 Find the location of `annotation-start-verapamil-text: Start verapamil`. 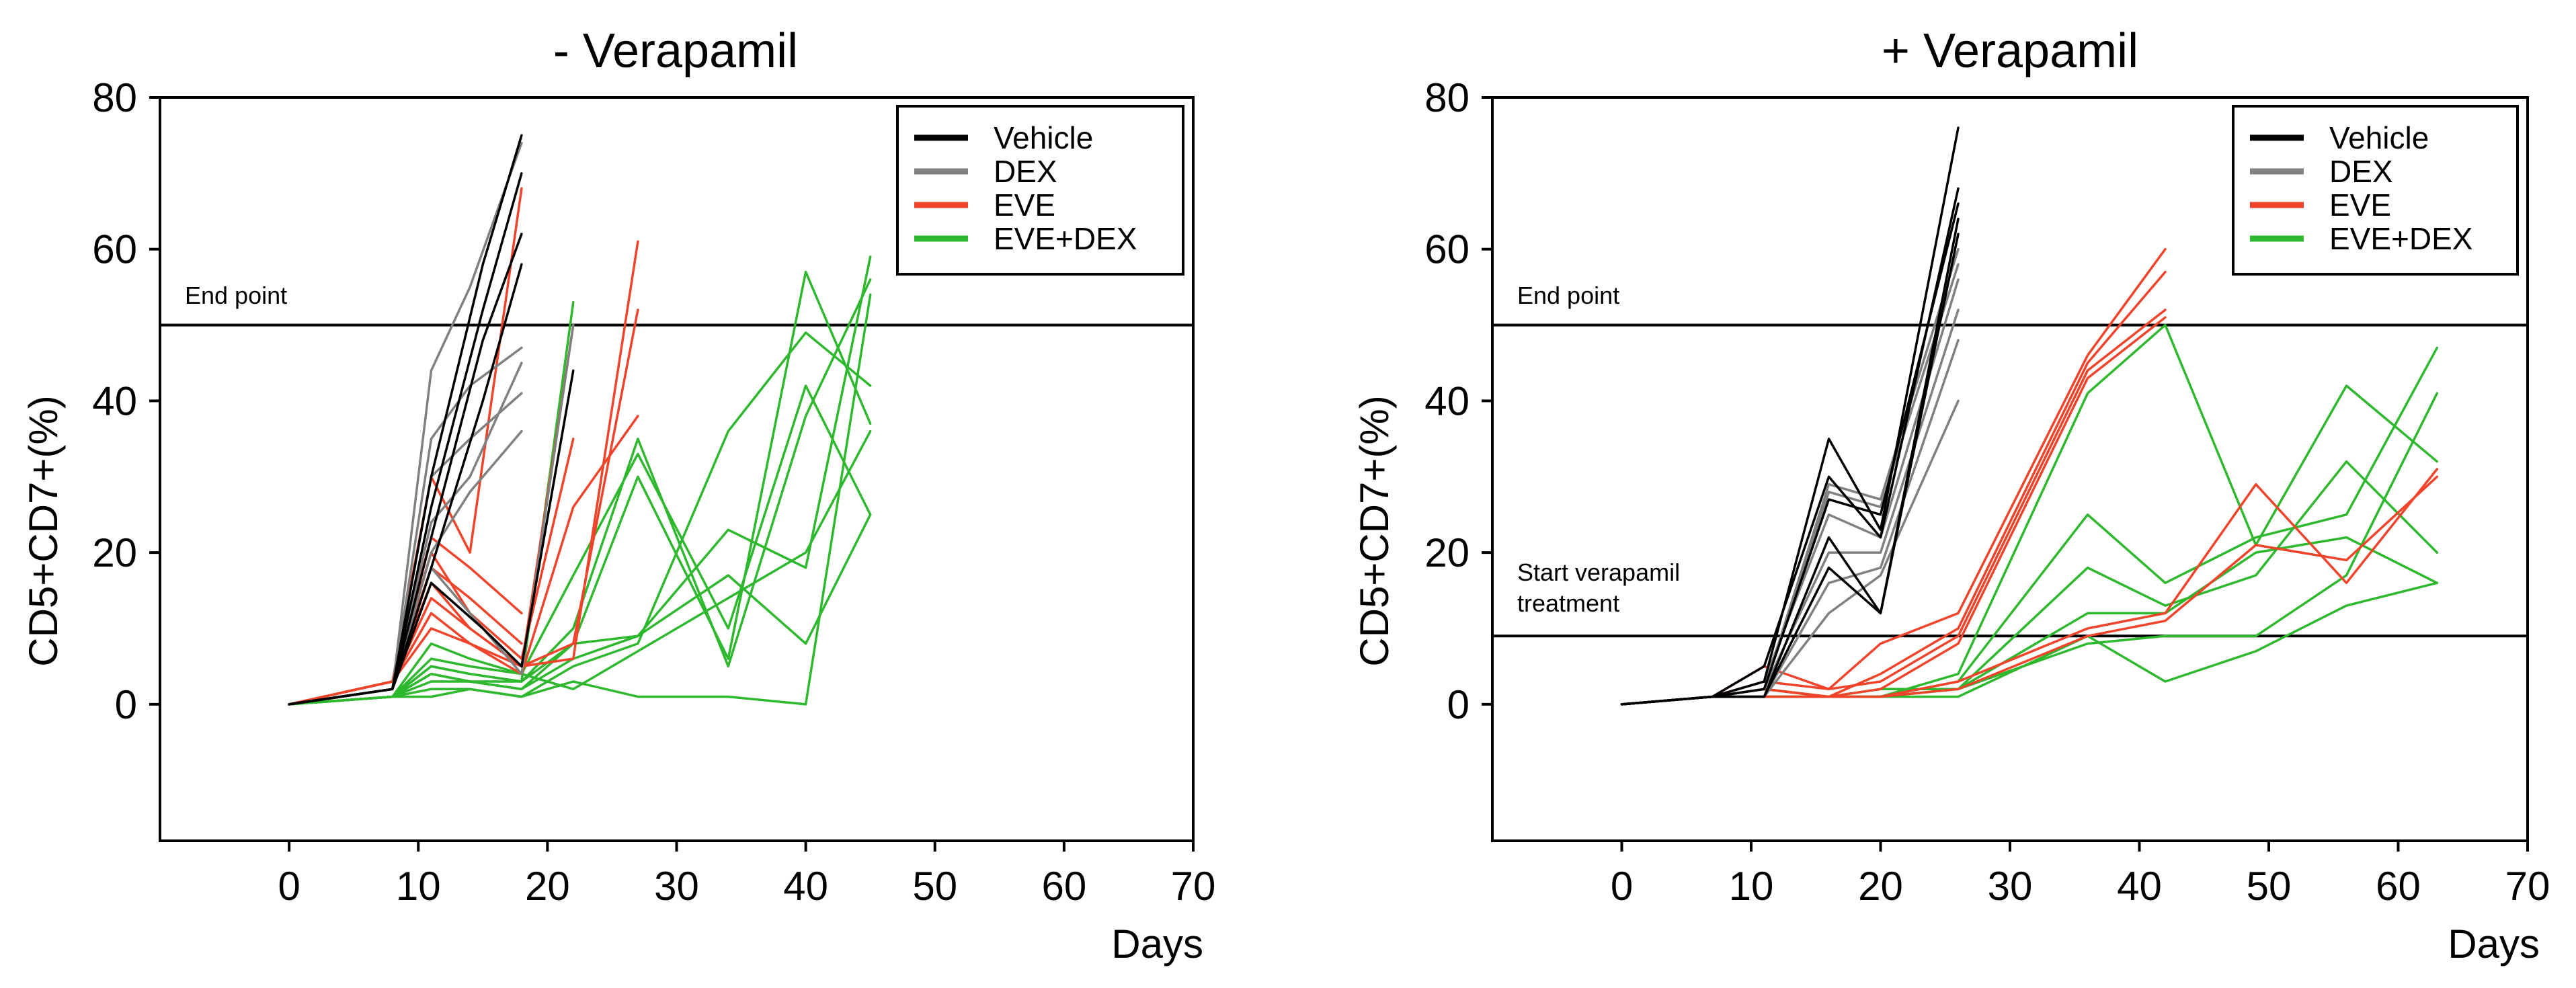

annotation-start-verapamil-text: Start verapamil is located at coordinates (1598, 572).